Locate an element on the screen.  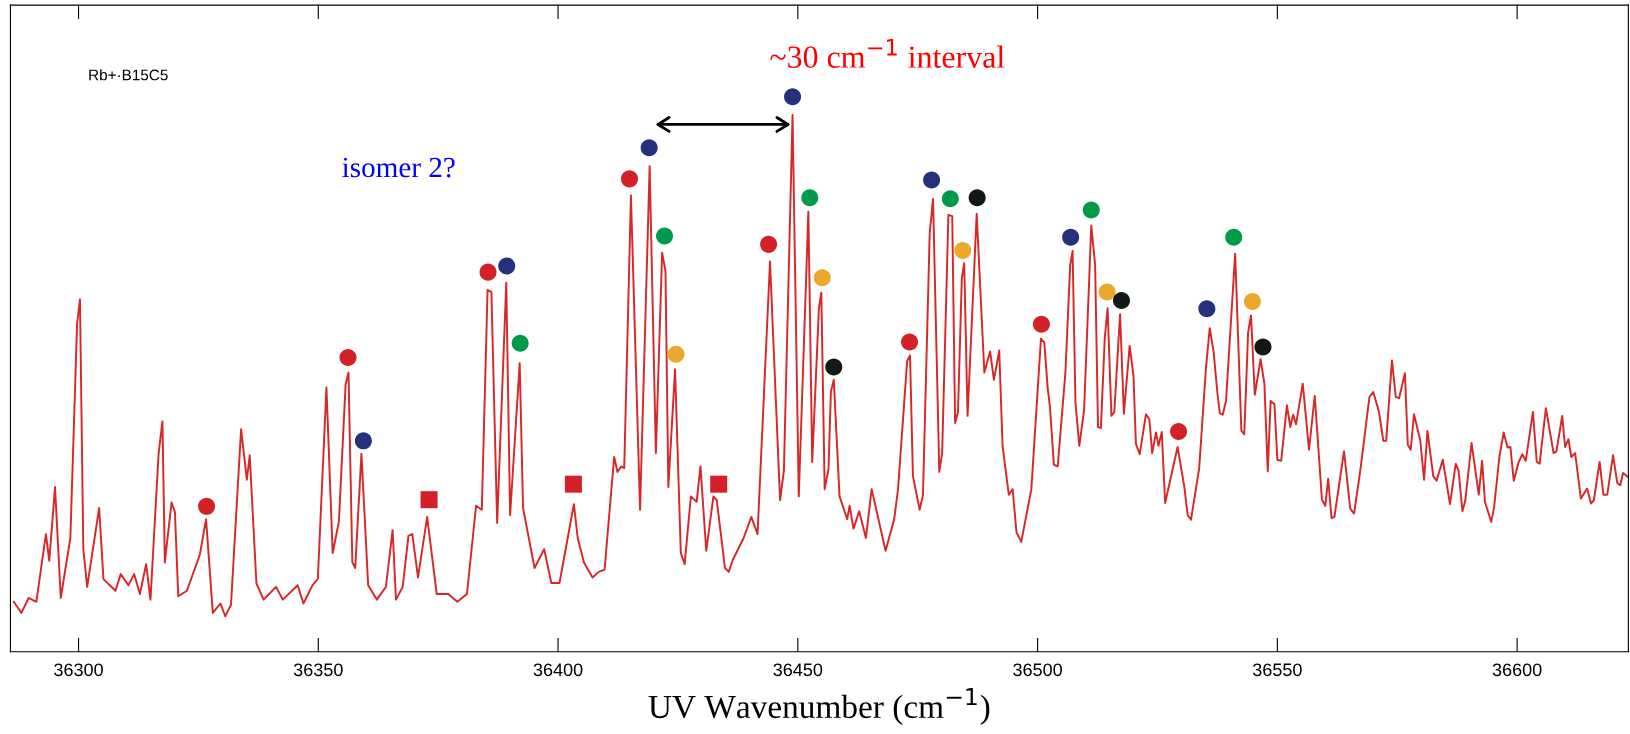
x-tick-label: 36450 is located at coordinates (798, 670).